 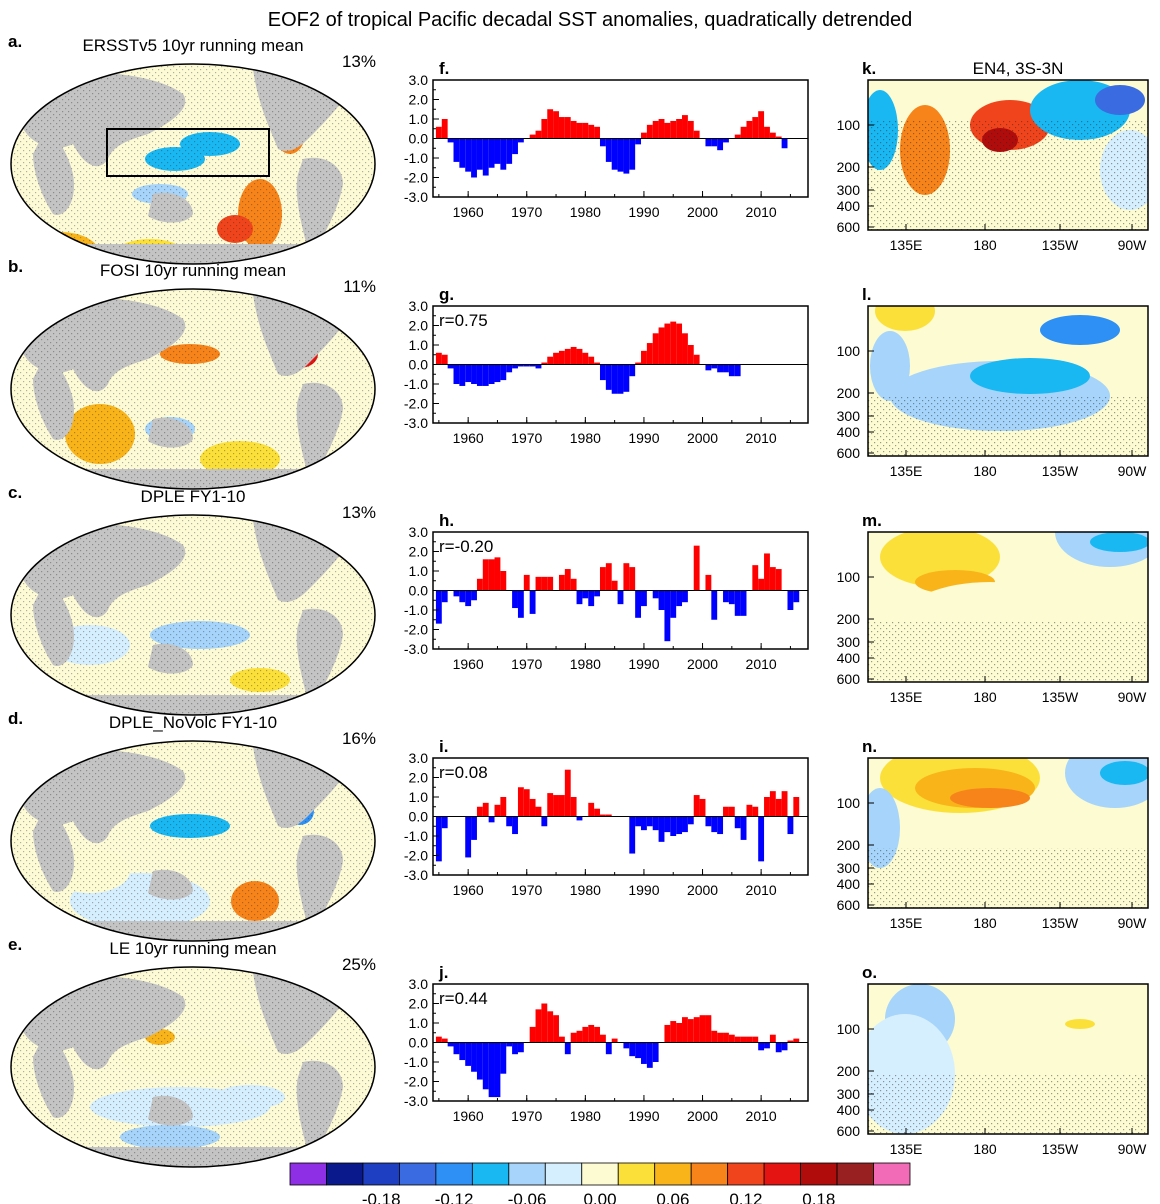 I want to click on section-field, so click(x=1008, y=833).